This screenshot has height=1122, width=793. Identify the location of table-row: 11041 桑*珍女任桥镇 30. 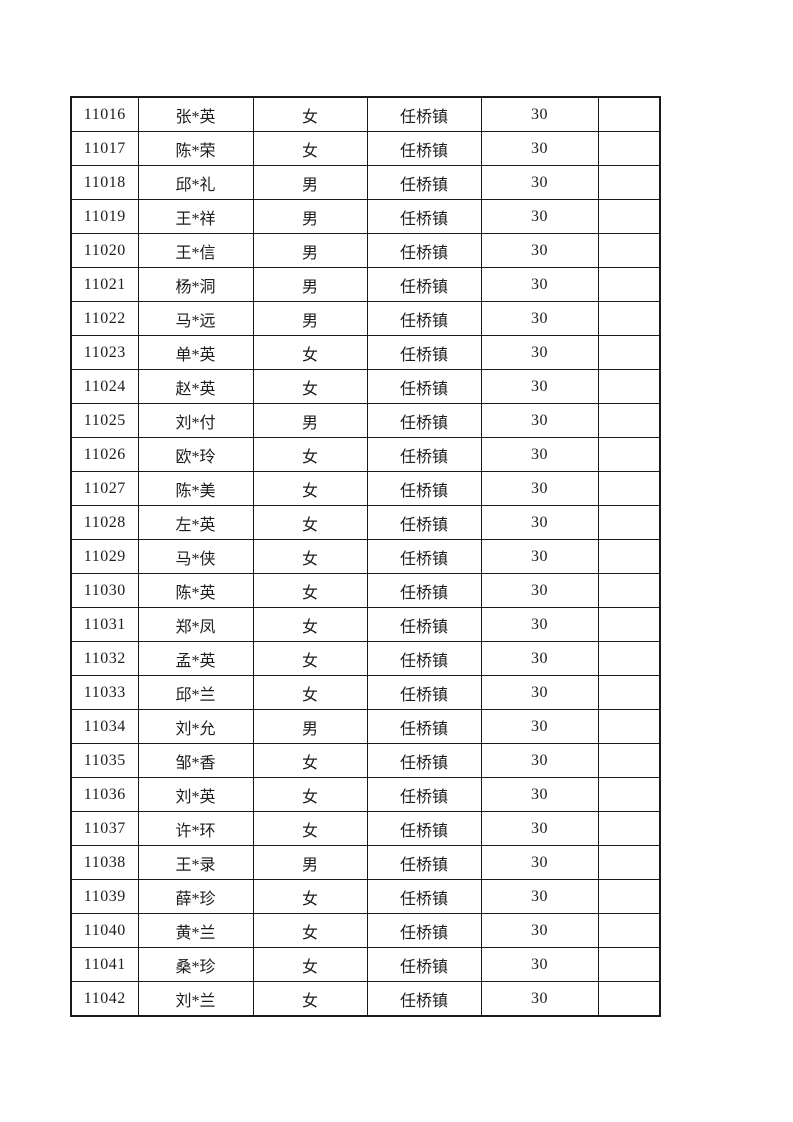
(365, 964).